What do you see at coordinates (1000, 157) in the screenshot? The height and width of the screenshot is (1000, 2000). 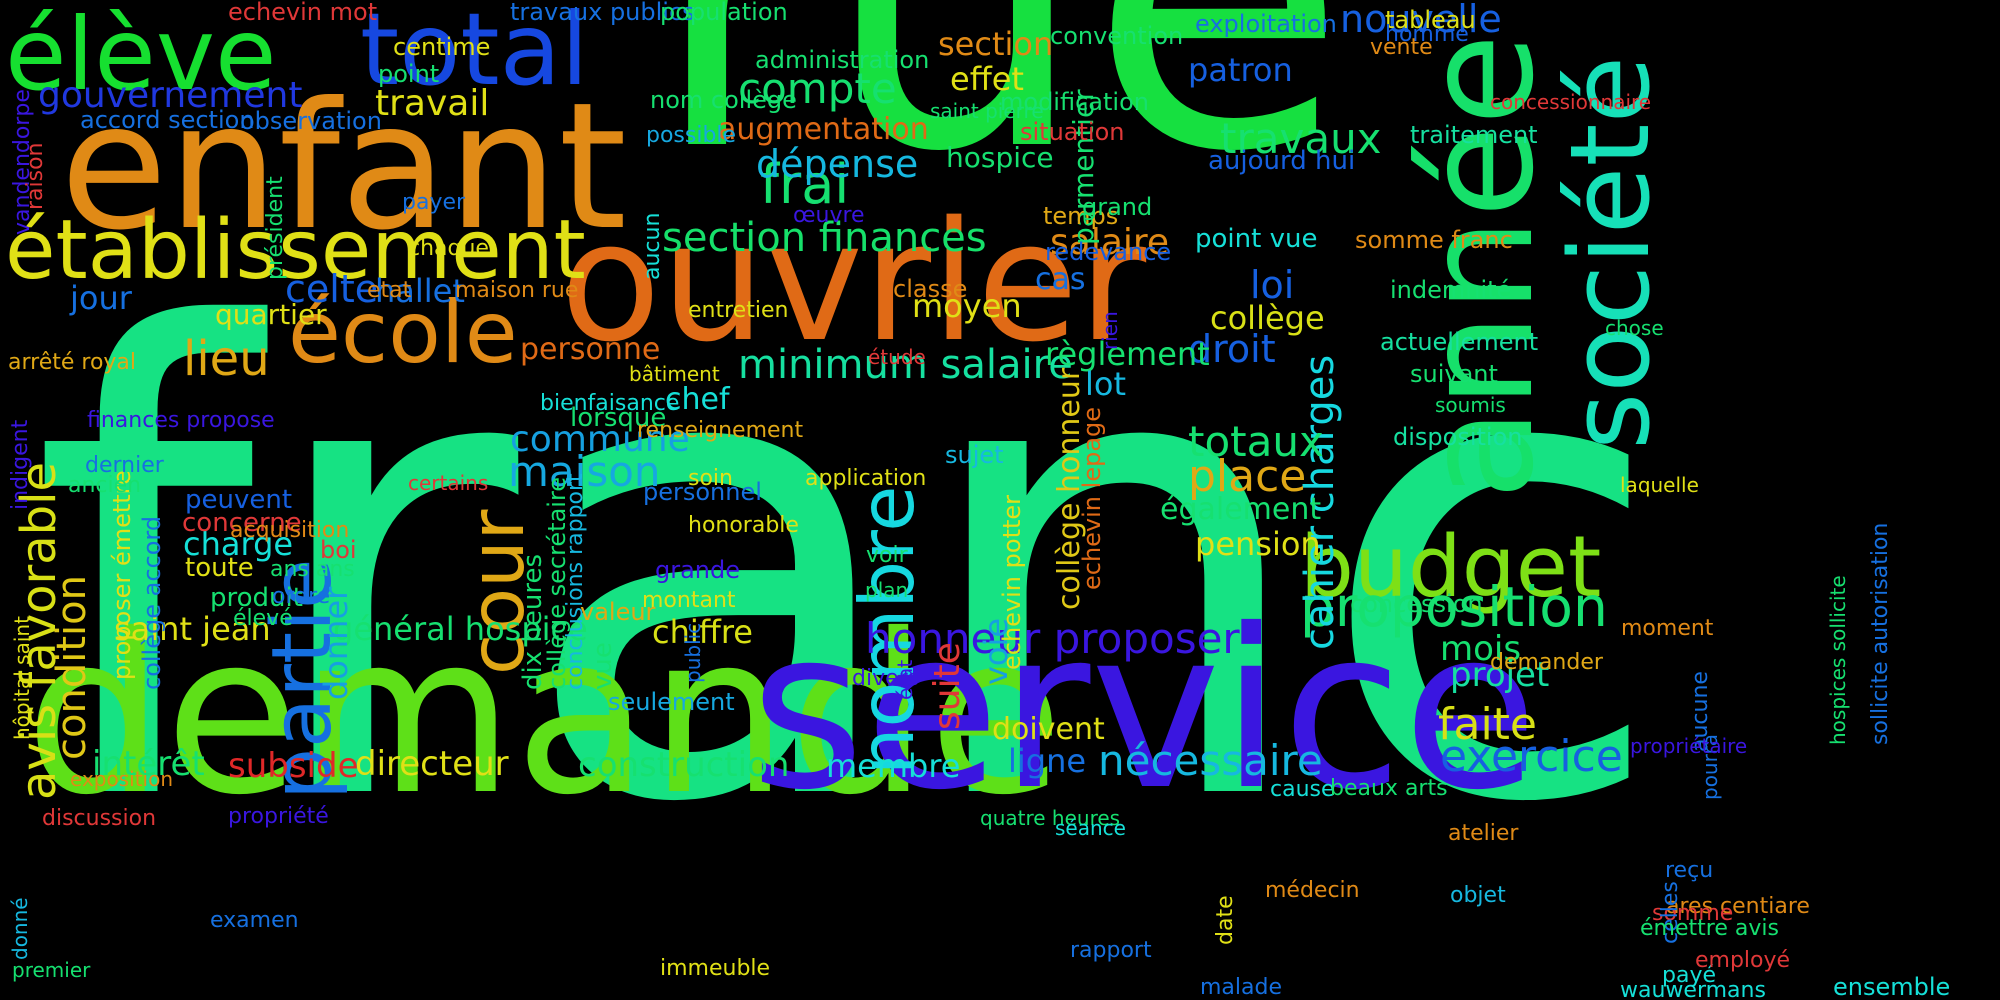 I see `cloud-word: hospice` at bounding box center [1000, 157].